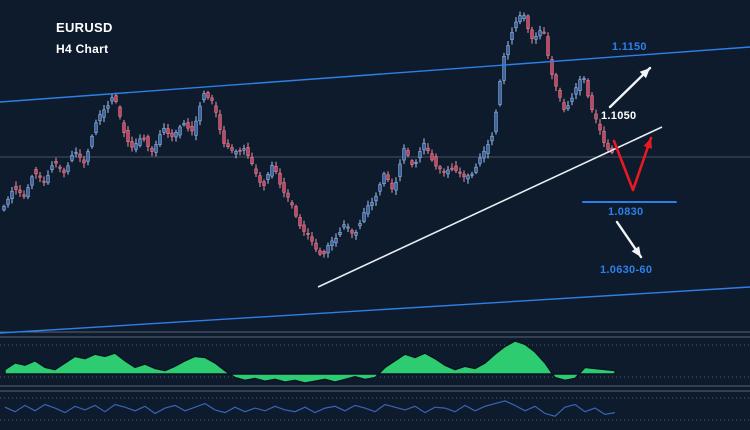  I want to click on level-label-target-1150: 1.1150, so click(629, 47).